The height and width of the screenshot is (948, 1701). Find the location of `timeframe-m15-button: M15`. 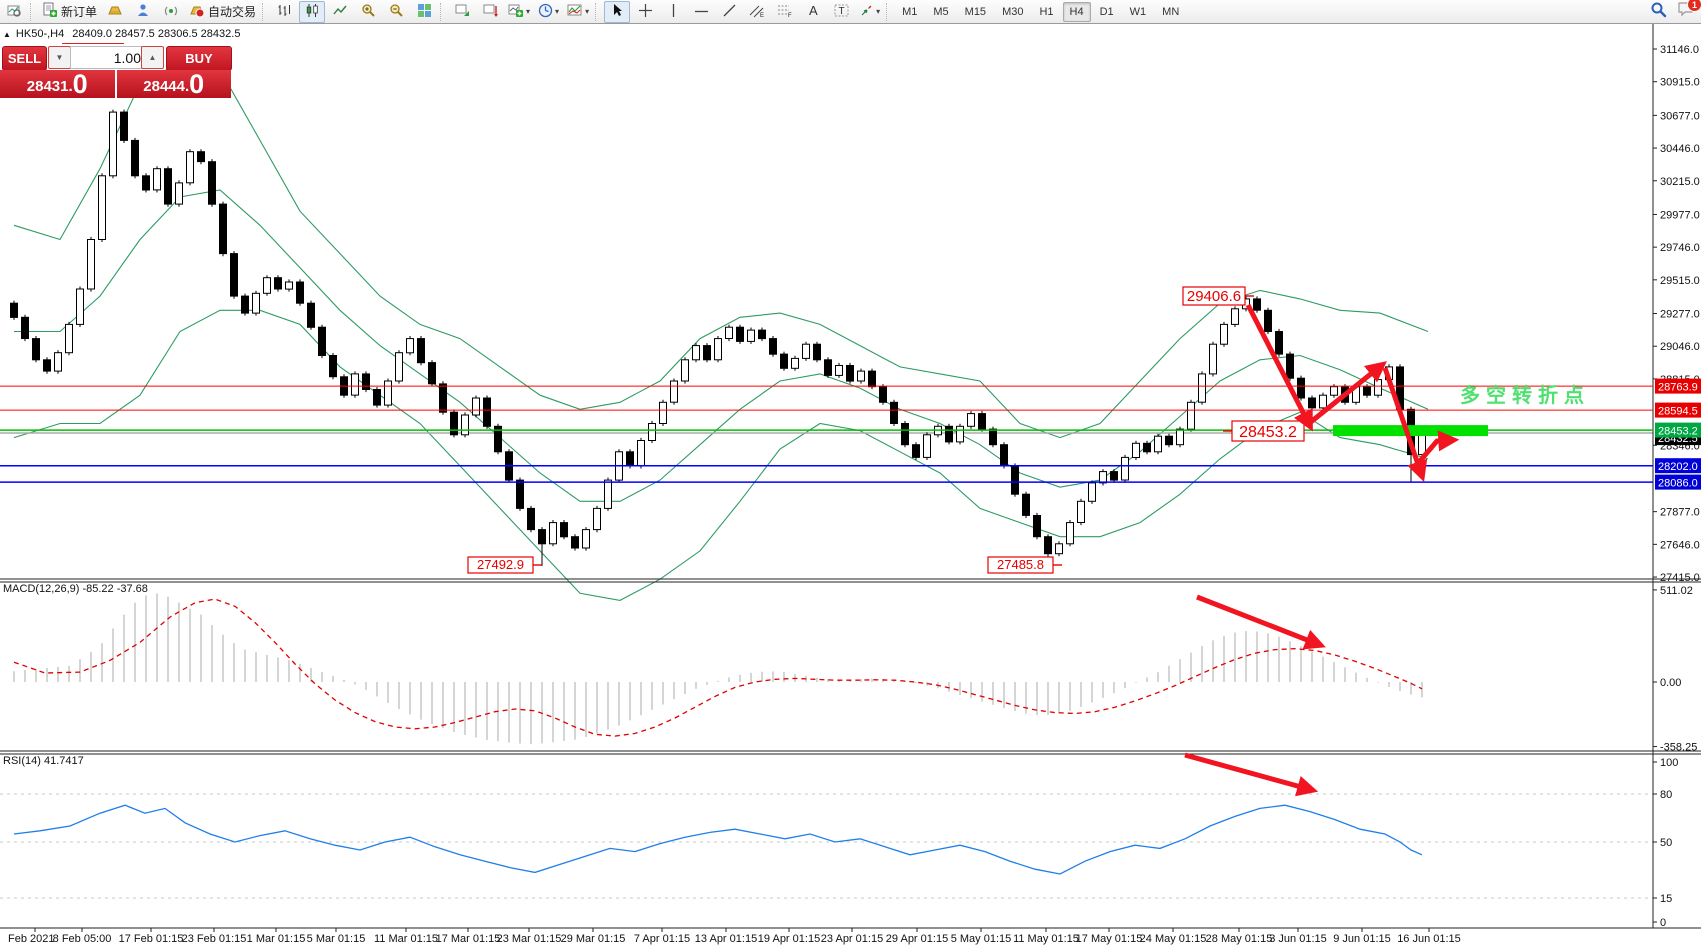

timeframe-m15-button: M15 is located at coordinates (975, 11).